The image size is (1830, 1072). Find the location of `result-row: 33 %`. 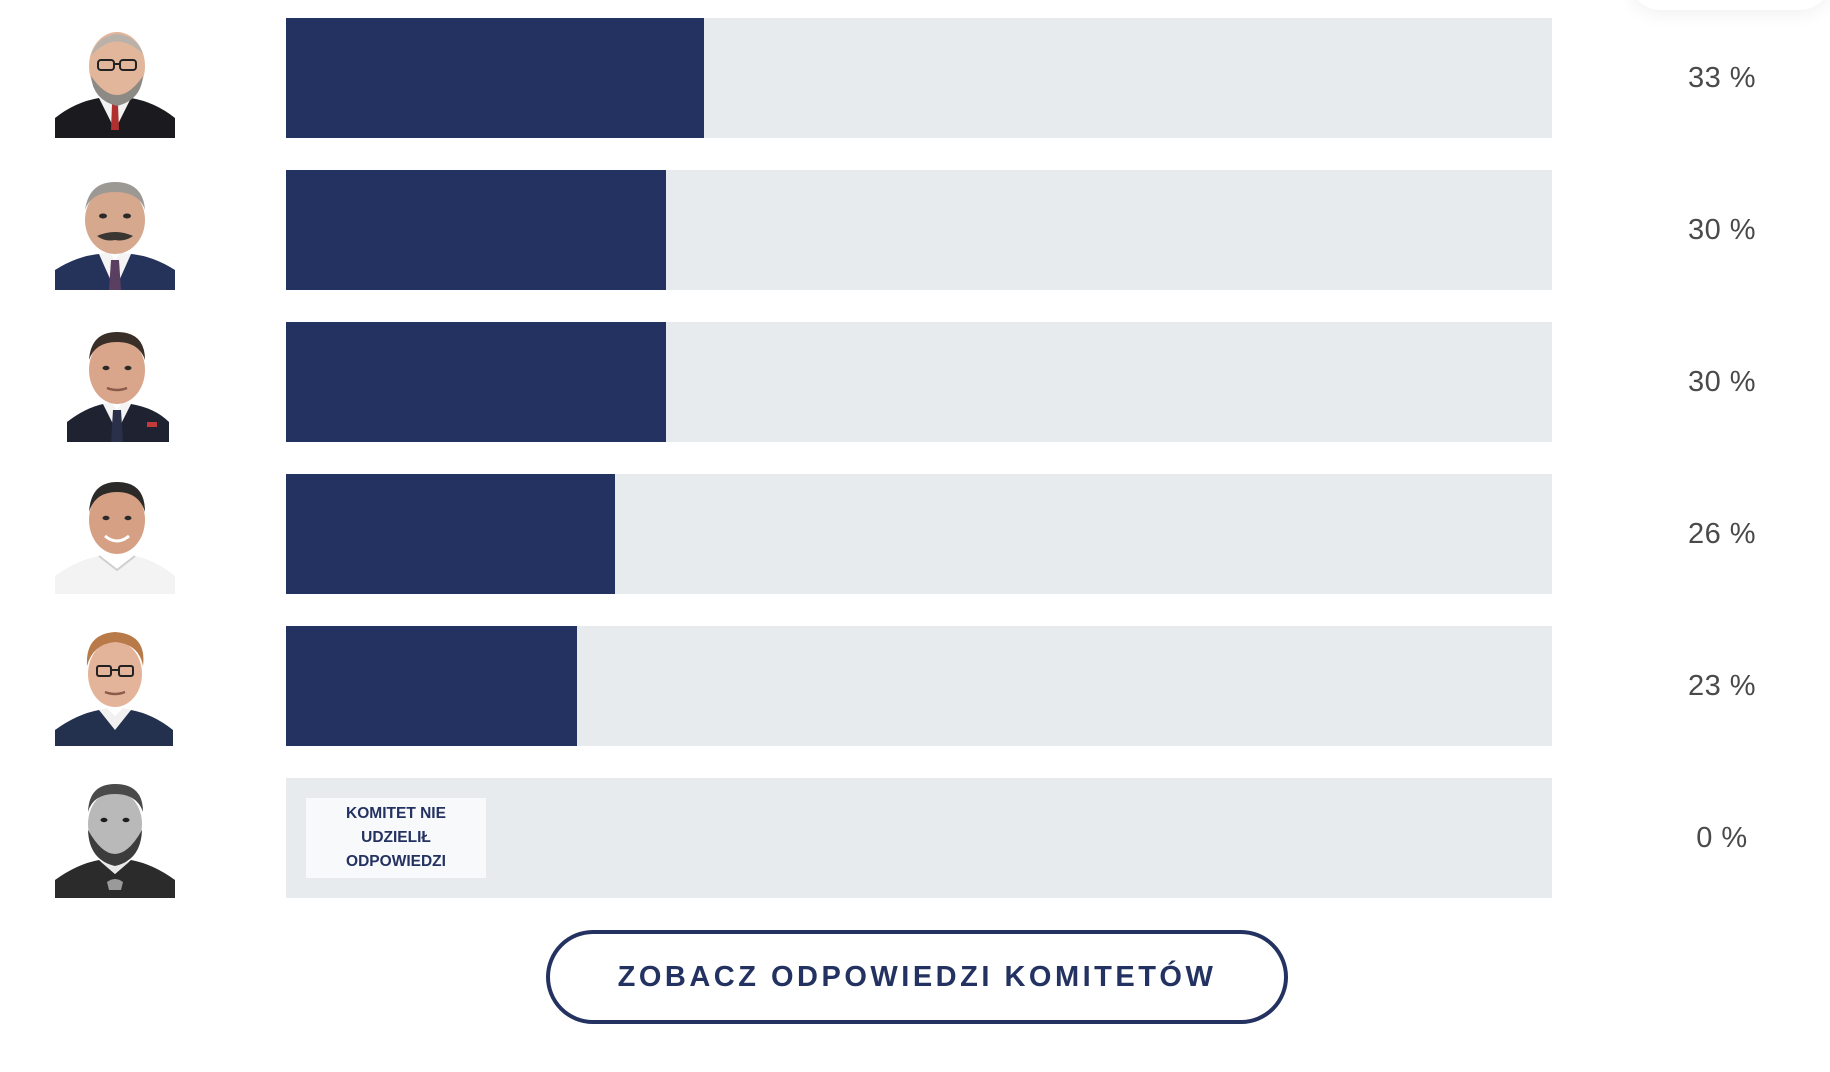

result-row: 33 % is located at coordinates (915, 78).